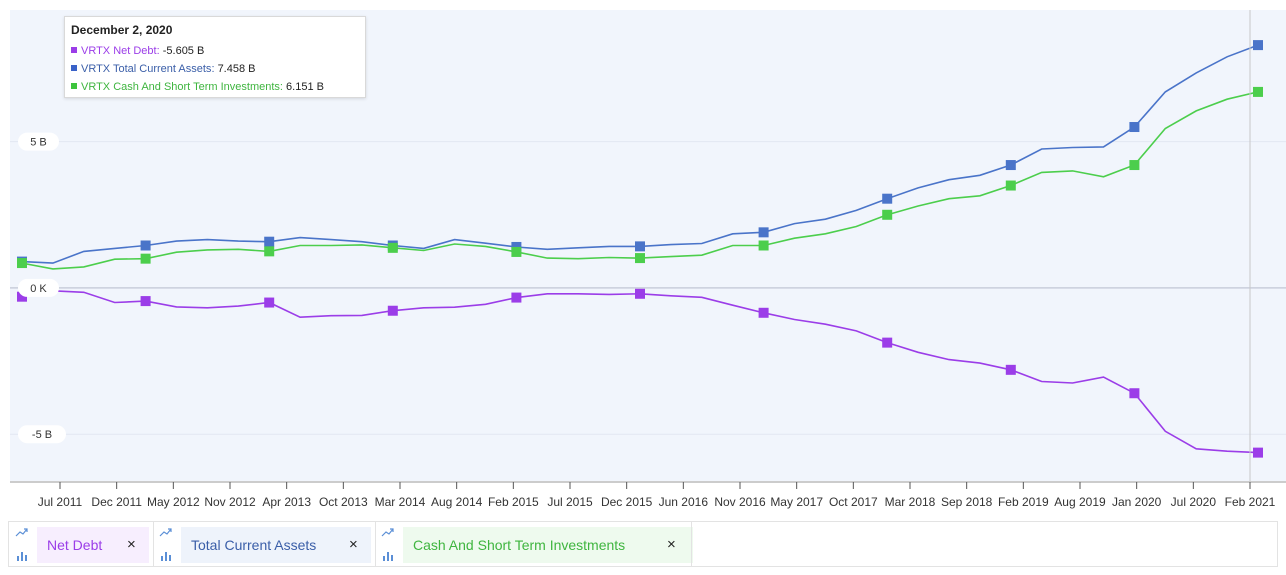 This screenshot has width=1286, height=575. Describe the element at coordinates (353, 544) in the screenshot. I see `remove-total-current-assets-button: ×` at that location.